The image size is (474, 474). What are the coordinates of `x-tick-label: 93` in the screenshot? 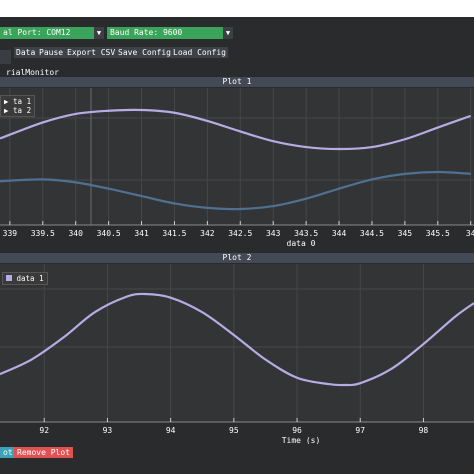 It's located at (108, 430).